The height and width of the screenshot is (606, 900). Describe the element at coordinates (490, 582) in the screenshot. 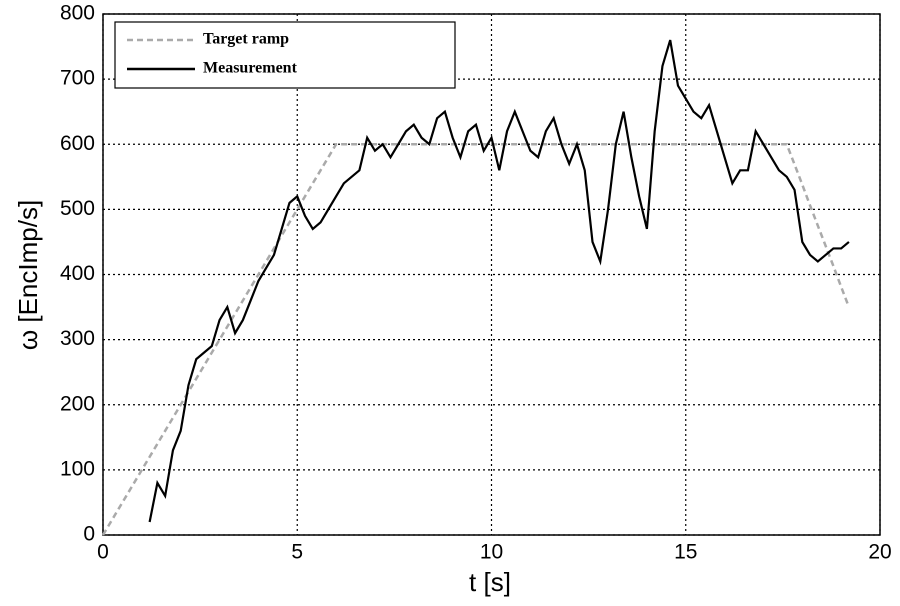

I see `x-axis-label: t [s]` at that location.